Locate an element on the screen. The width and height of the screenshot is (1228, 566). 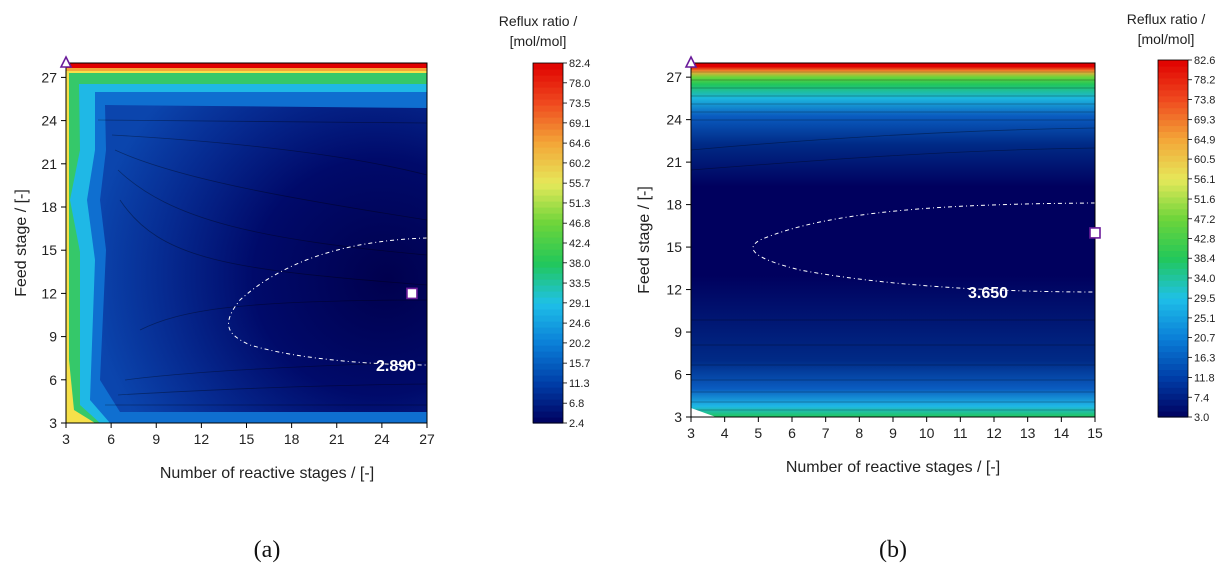
colorbar-tick-label: 20.2 is located at coordinates (579, 344).